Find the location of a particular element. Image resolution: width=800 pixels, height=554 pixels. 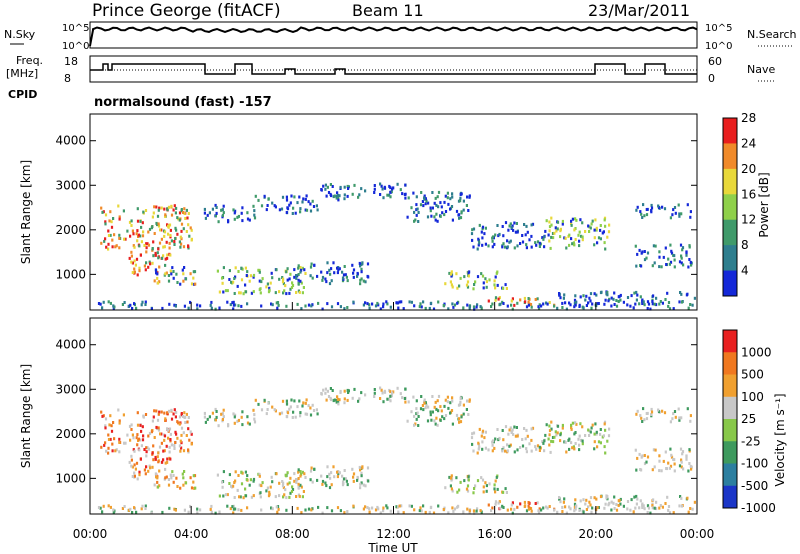

velocity-colorbar-tick: -1000 is located at coordinates (758, 508).